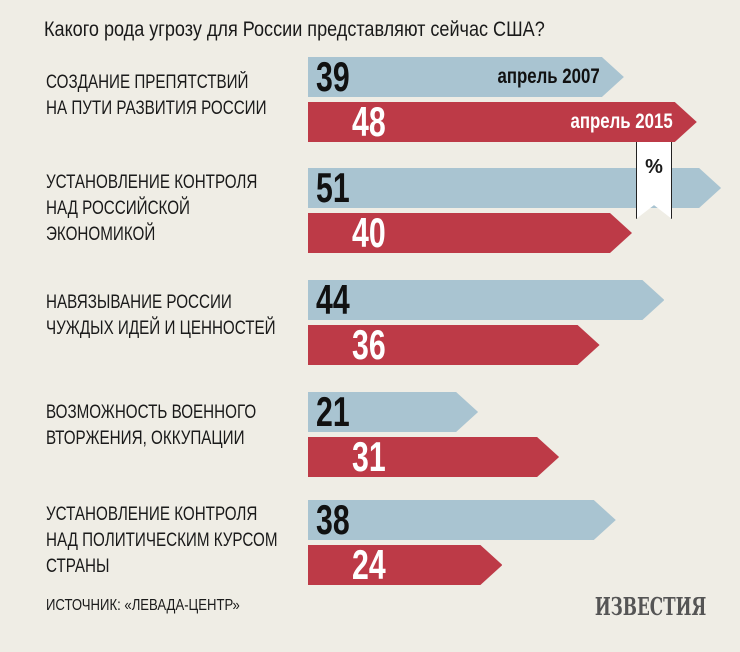  Describe the element at coordinates (369, 456) in the screenshot. I see `data-label: 31` at that location.